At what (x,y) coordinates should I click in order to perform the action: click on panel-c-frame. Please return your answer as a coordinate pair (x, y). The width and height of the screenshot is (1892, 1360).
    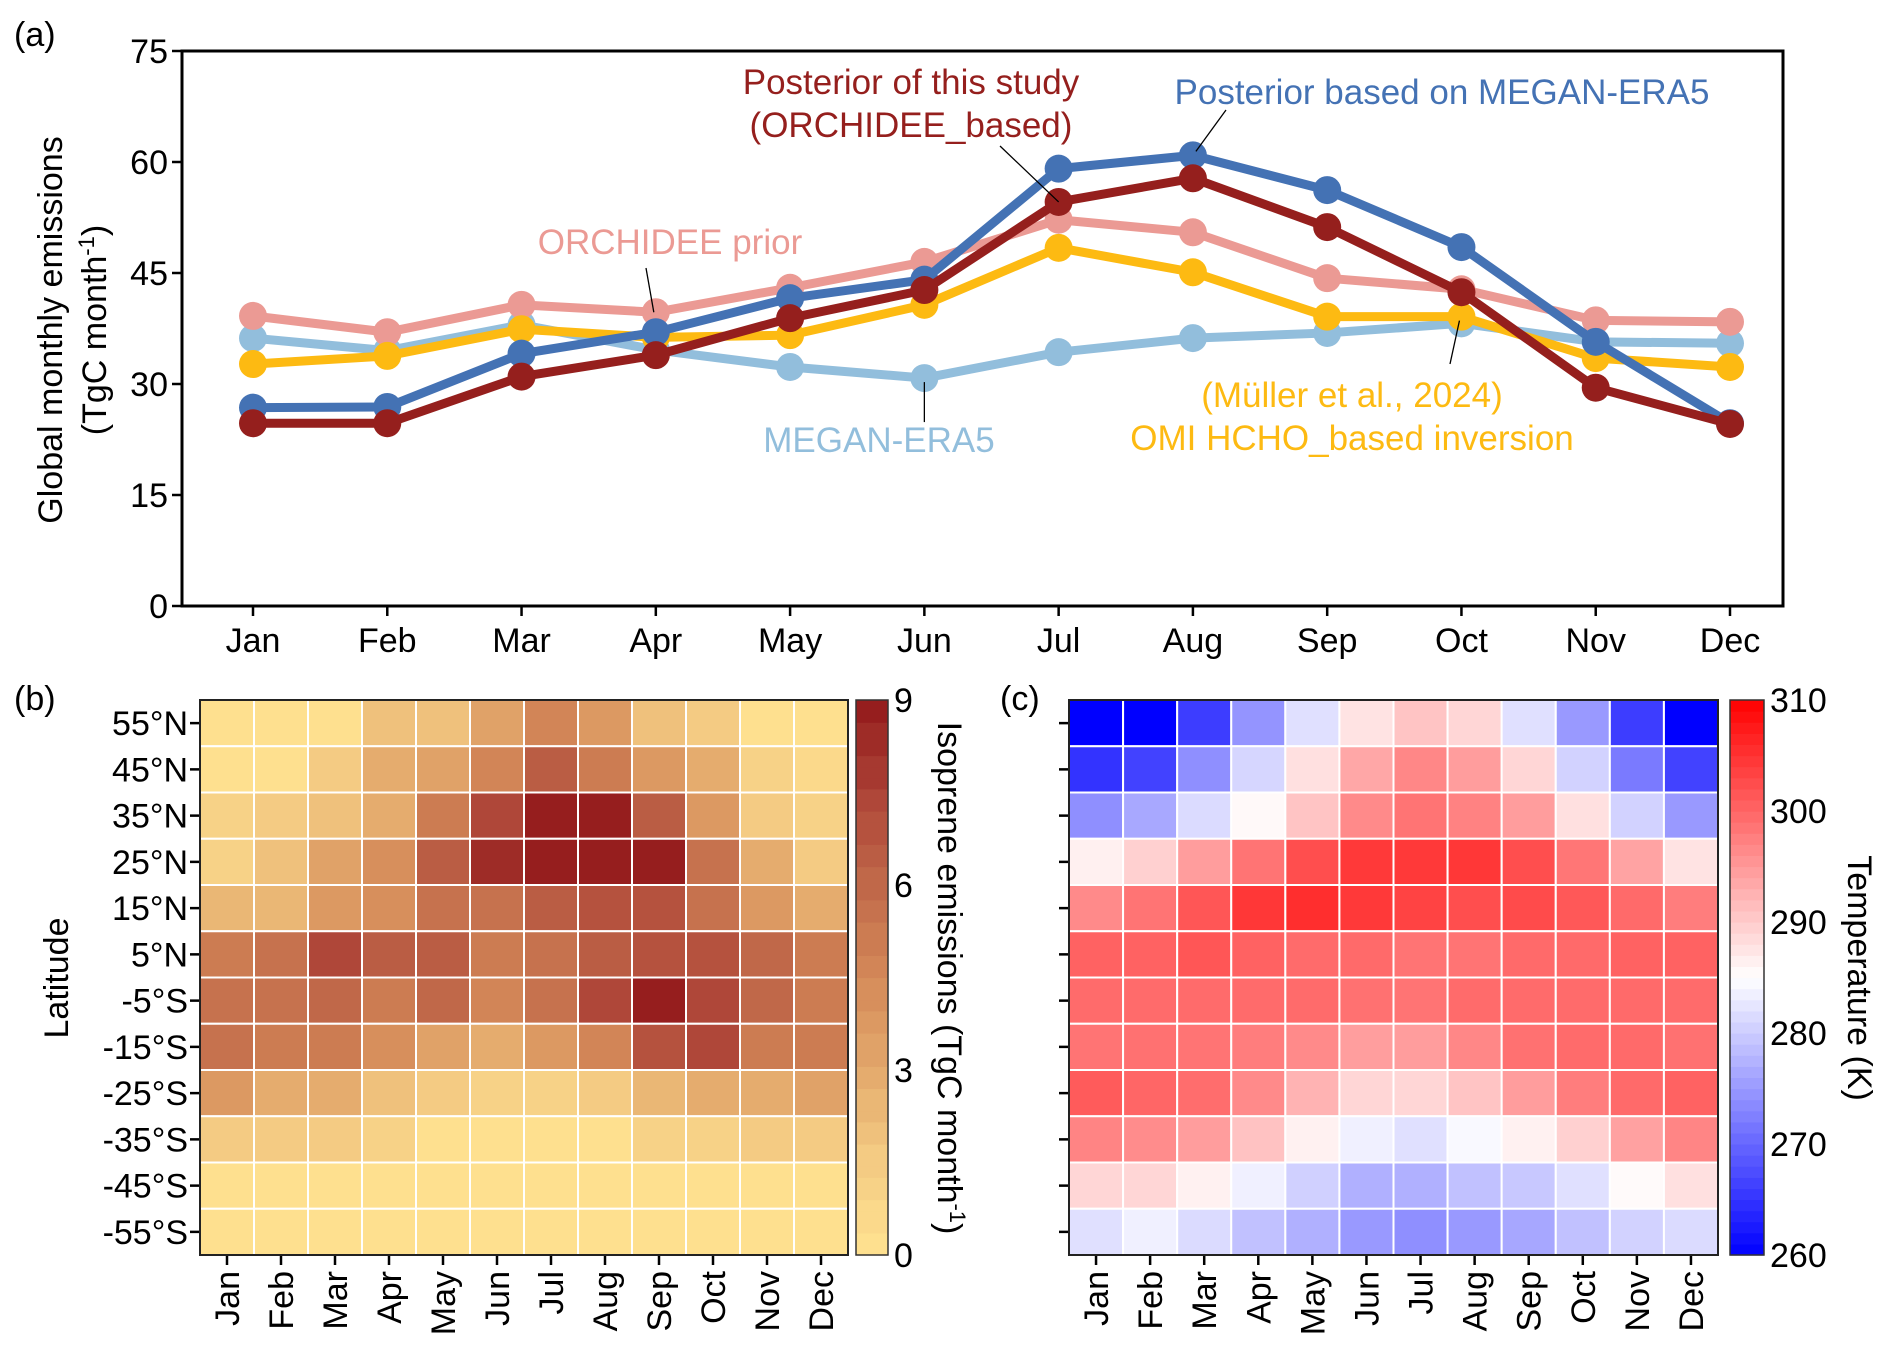
    Looking at the image, I should click on (1393, 977).